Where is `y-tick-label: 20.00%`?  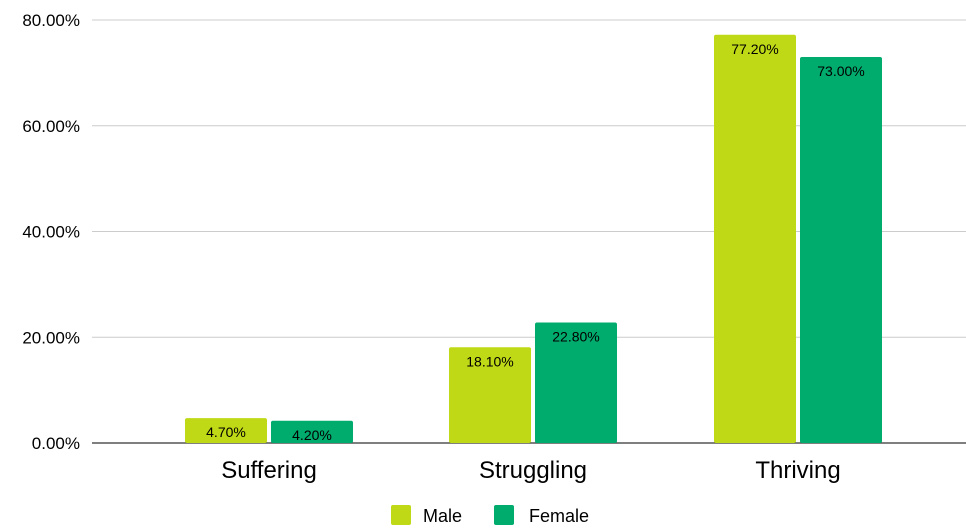 y-tick-label: 20.00% is located at coordinates (51, 337).